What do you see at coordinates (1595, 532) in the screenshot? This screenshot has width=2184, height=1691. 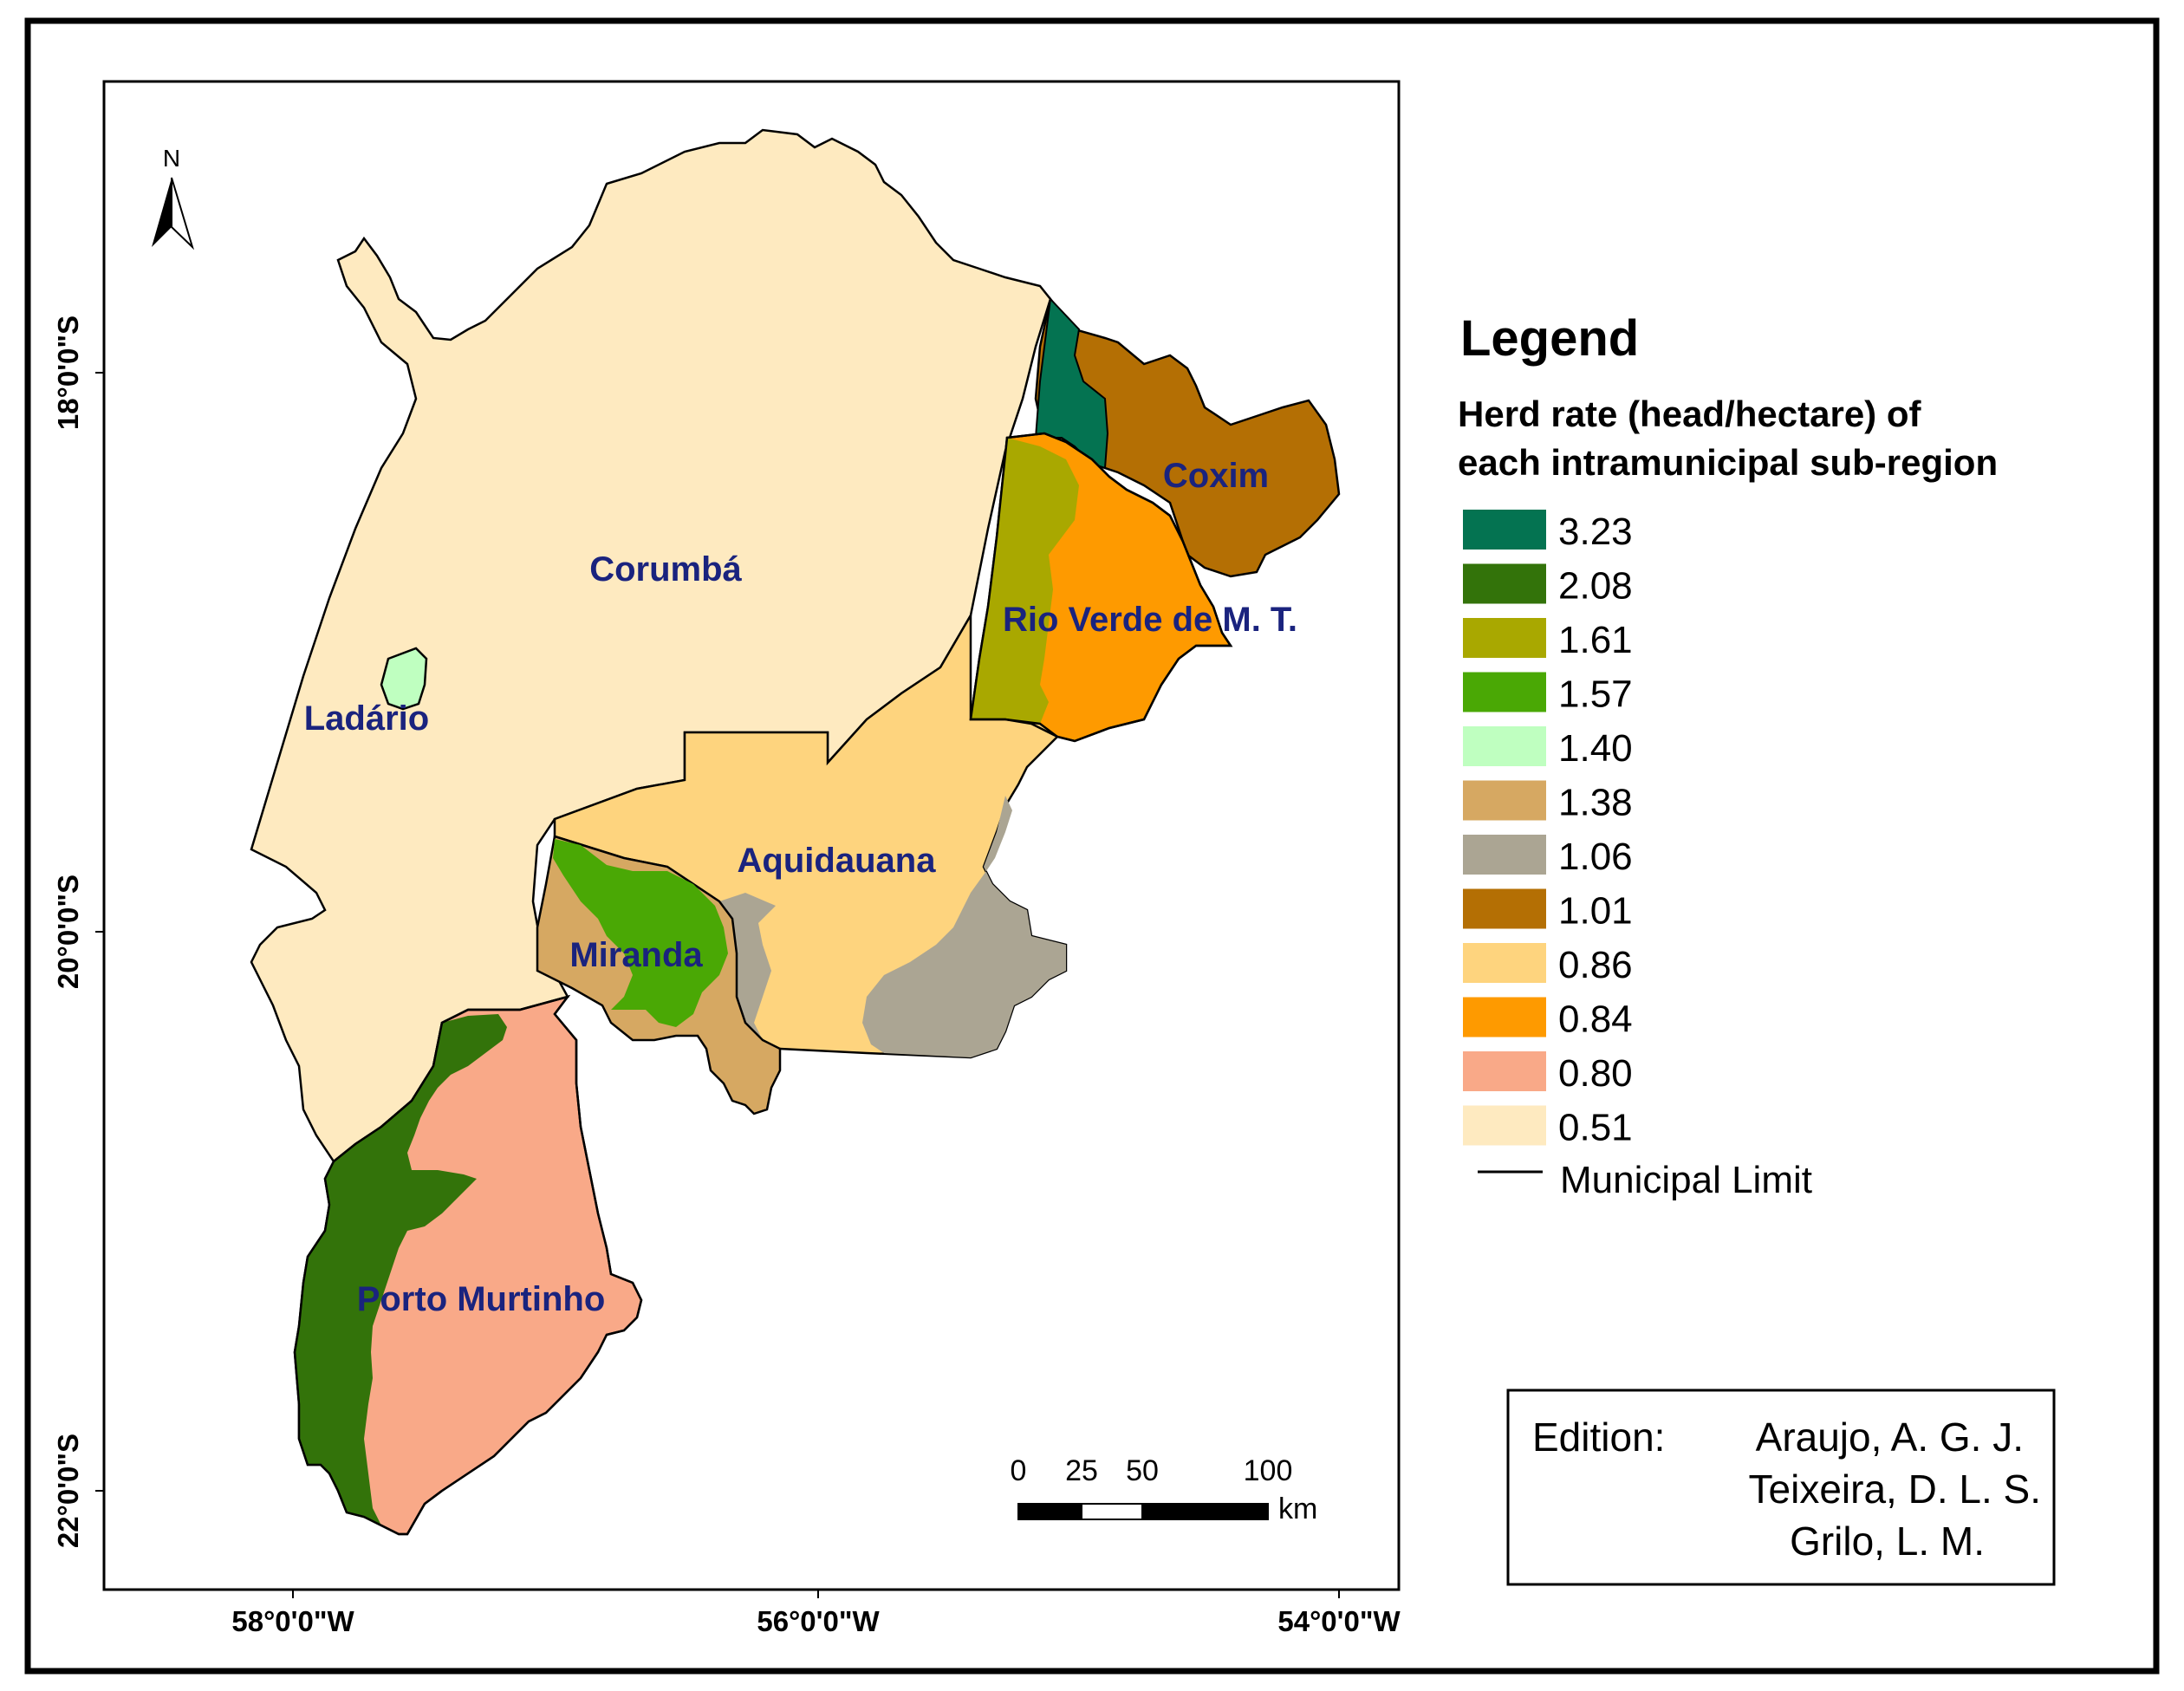 I see `legend-value: 3.23` at bounding box center [1595, 532].